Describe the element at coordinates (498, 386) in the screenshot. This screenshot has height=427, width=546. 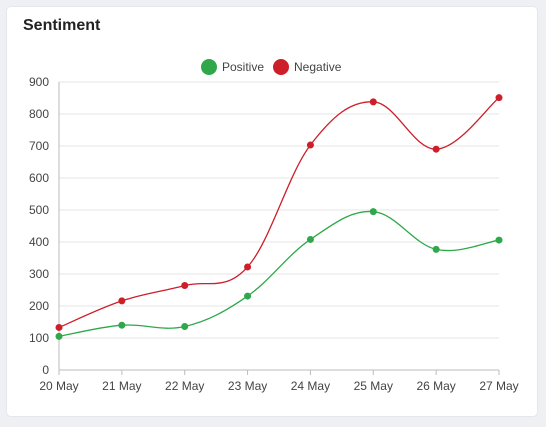
I see `x-tick-label: 27 May` at that location.